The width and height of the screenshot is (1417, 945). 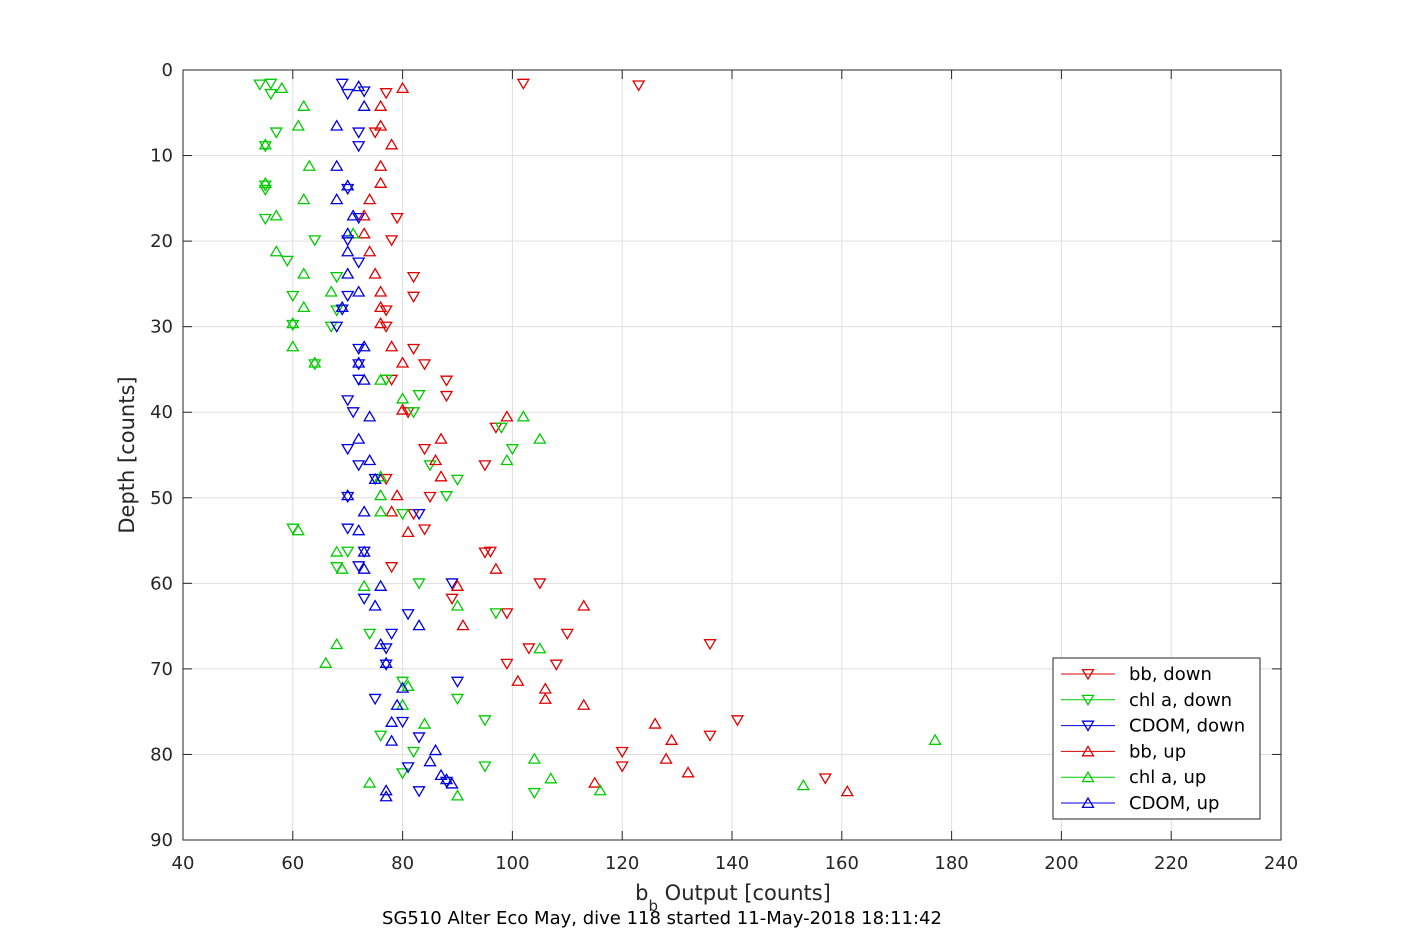 What do you see at coordinates (1180, 700) in the screenshot?
I see `legend-label: chl a, down` at bounding box center [1180, 700].